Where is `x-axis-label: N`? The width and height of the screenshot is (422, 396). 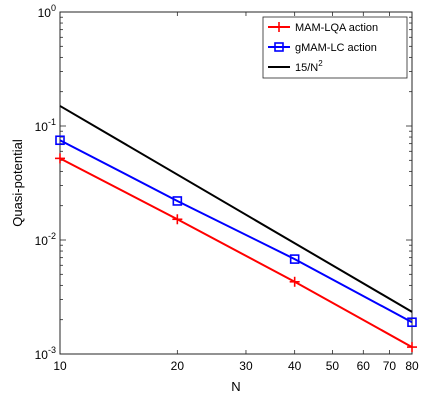
x-axis-label: N is located at coordinates (235, 386).